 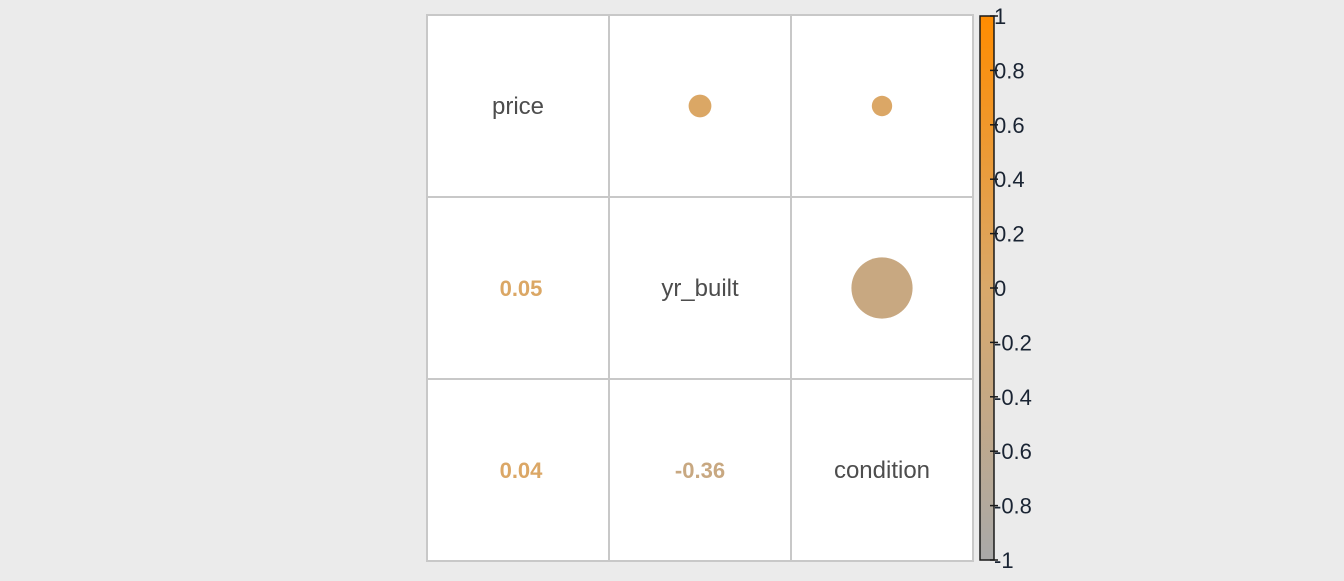 What do you see at coordinates (522, 470) in the screenshot?
I see `corr-value-condition-price: 0.04` at bounding box center [522, 470].